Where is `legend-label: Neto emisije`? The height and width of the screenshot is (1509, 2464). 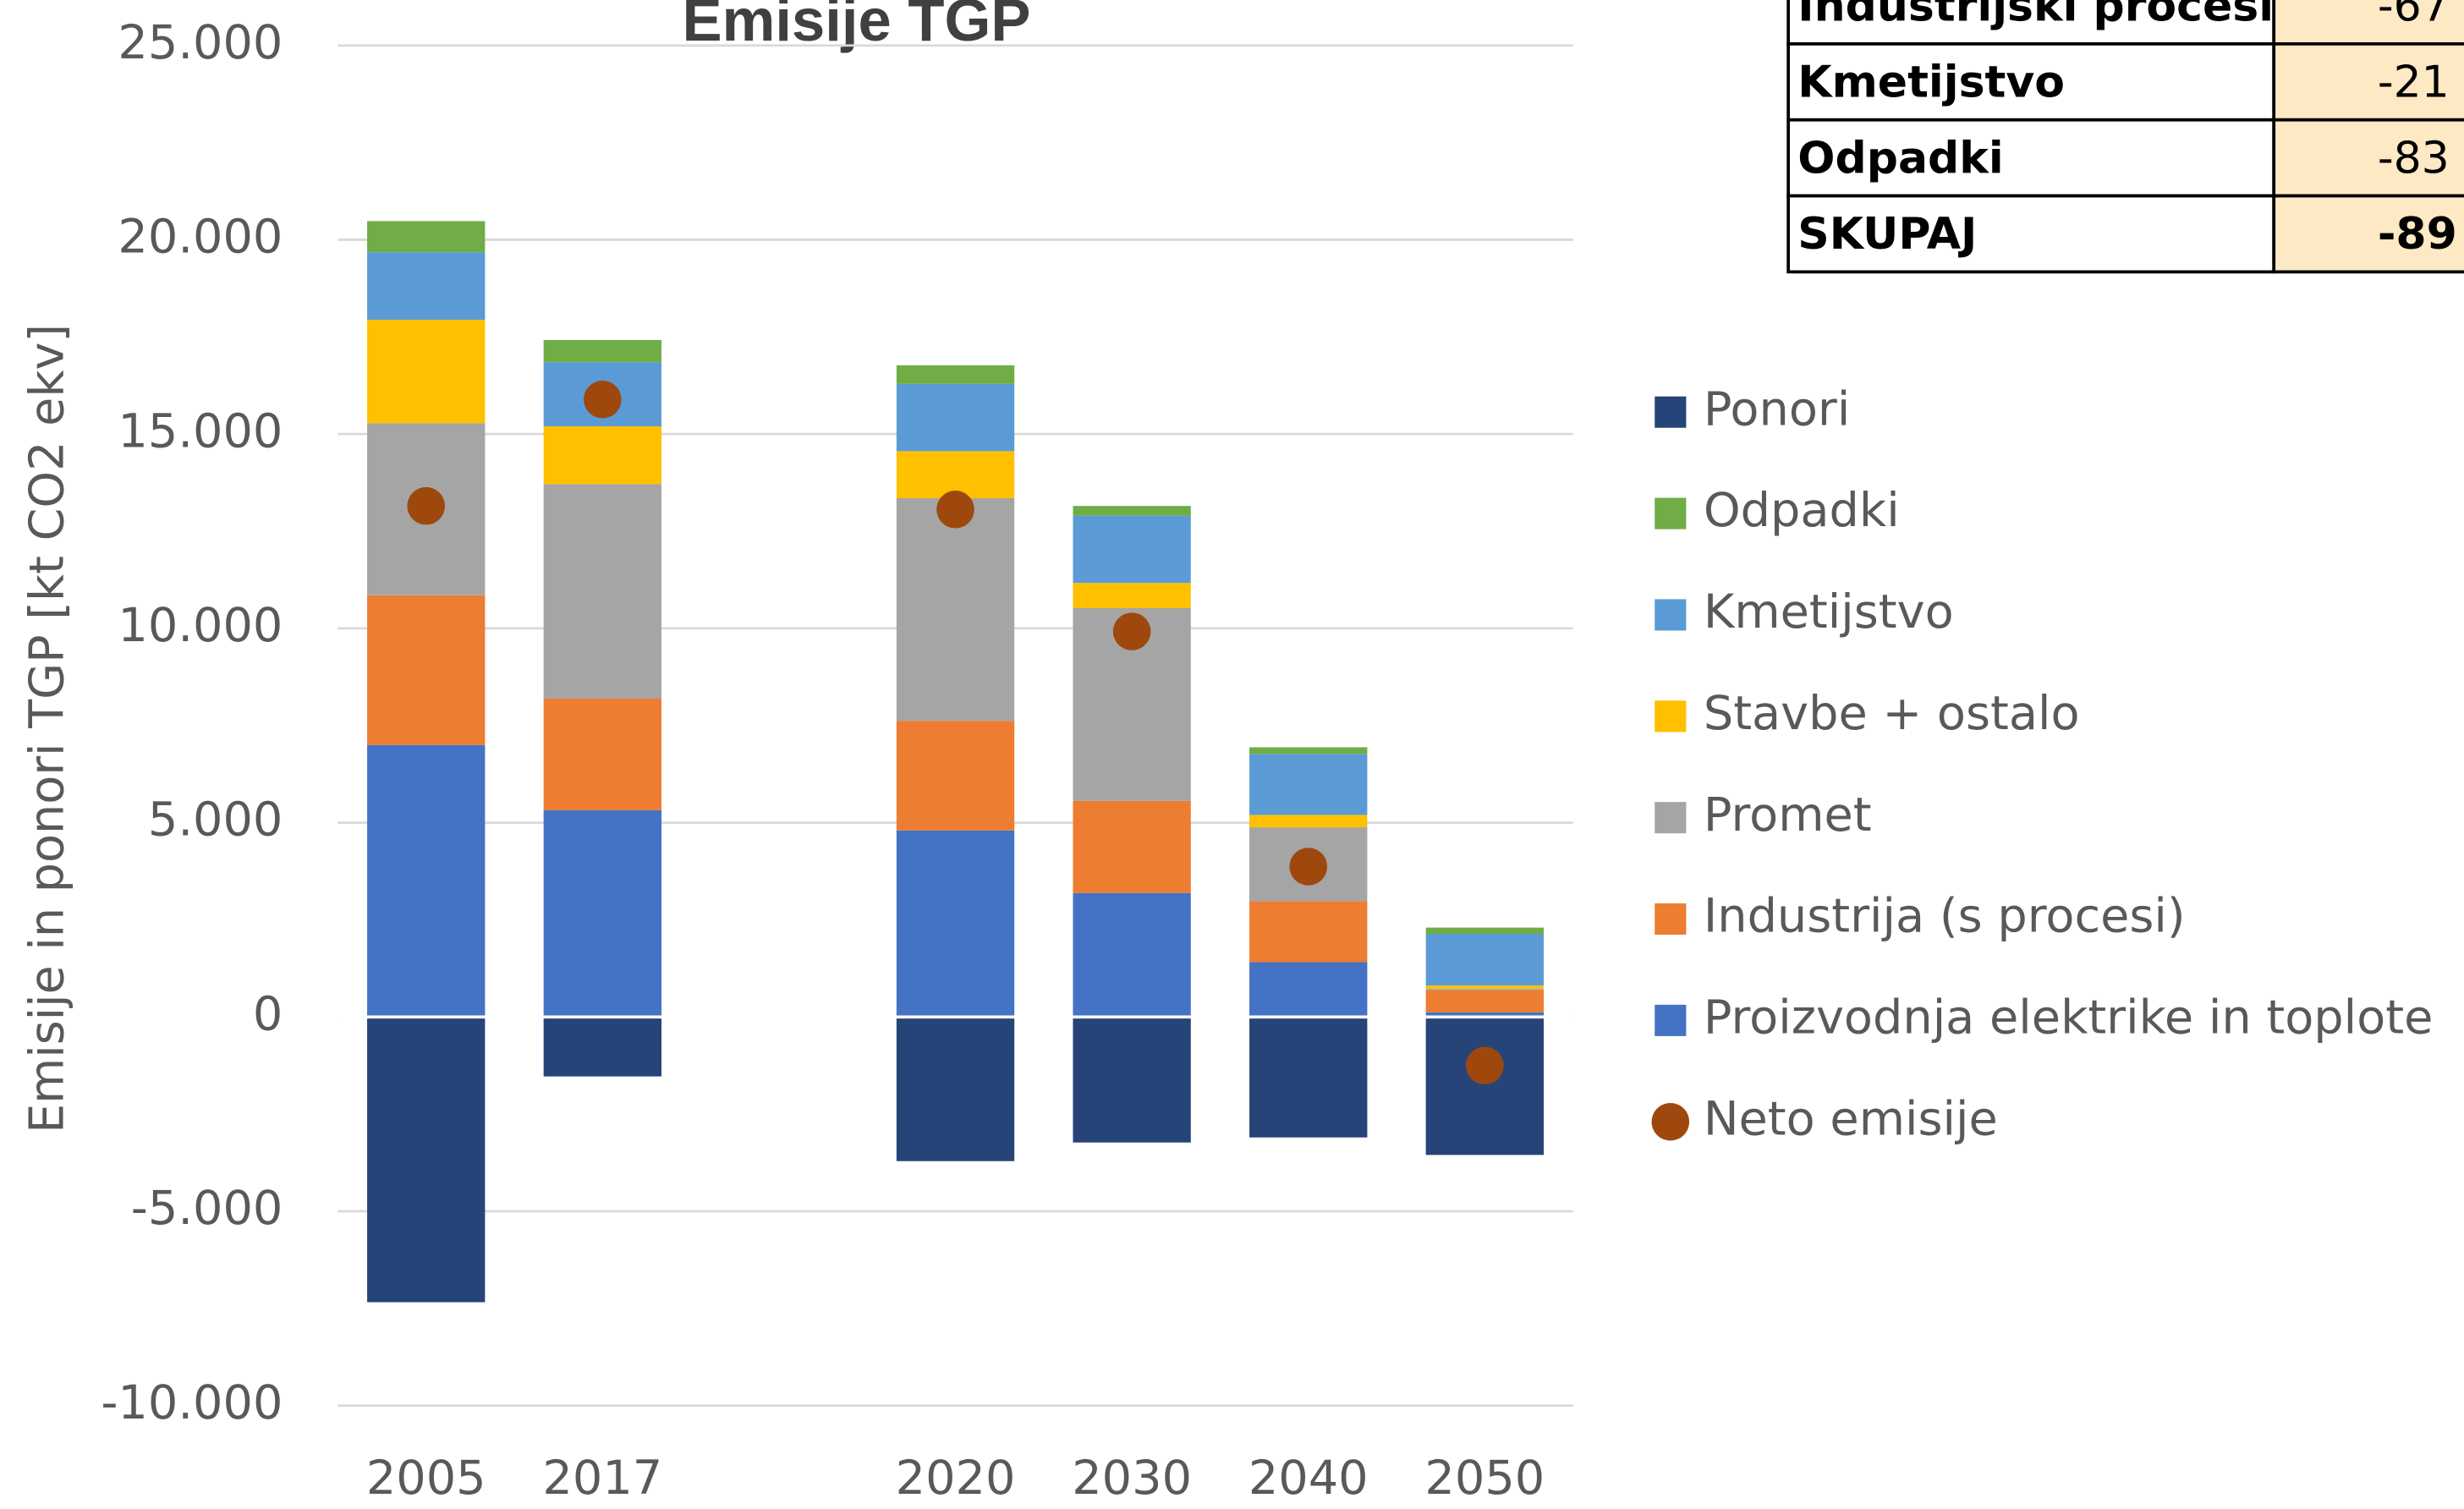
legend-label: Neto emisije is located at coordinates (1851, 1118).